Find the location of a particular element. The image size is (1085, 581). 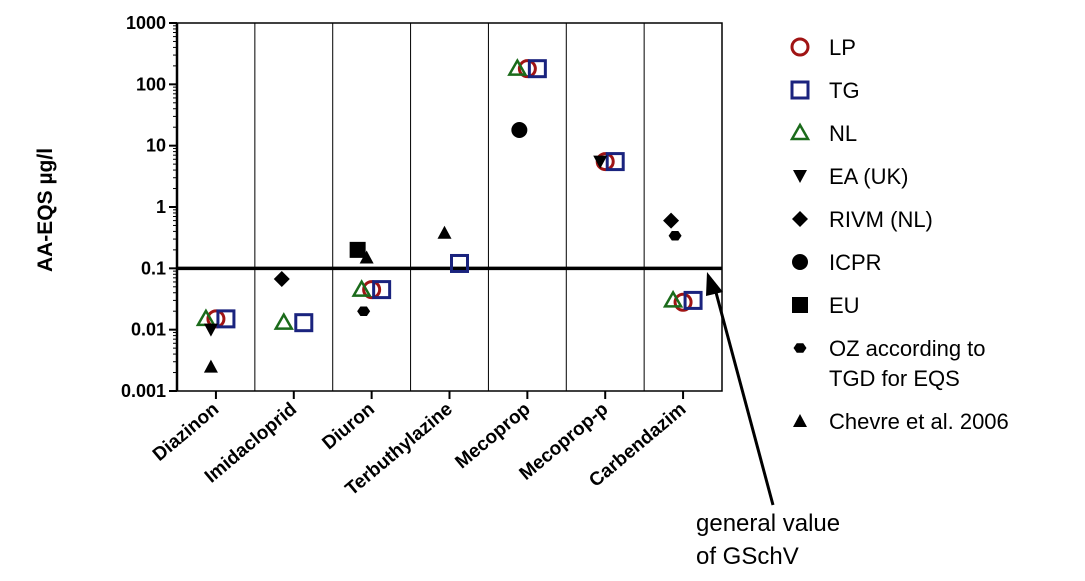

point-oz-according-to-tgd-for-eqs-carbendazim is located at coordinates (675, 235).